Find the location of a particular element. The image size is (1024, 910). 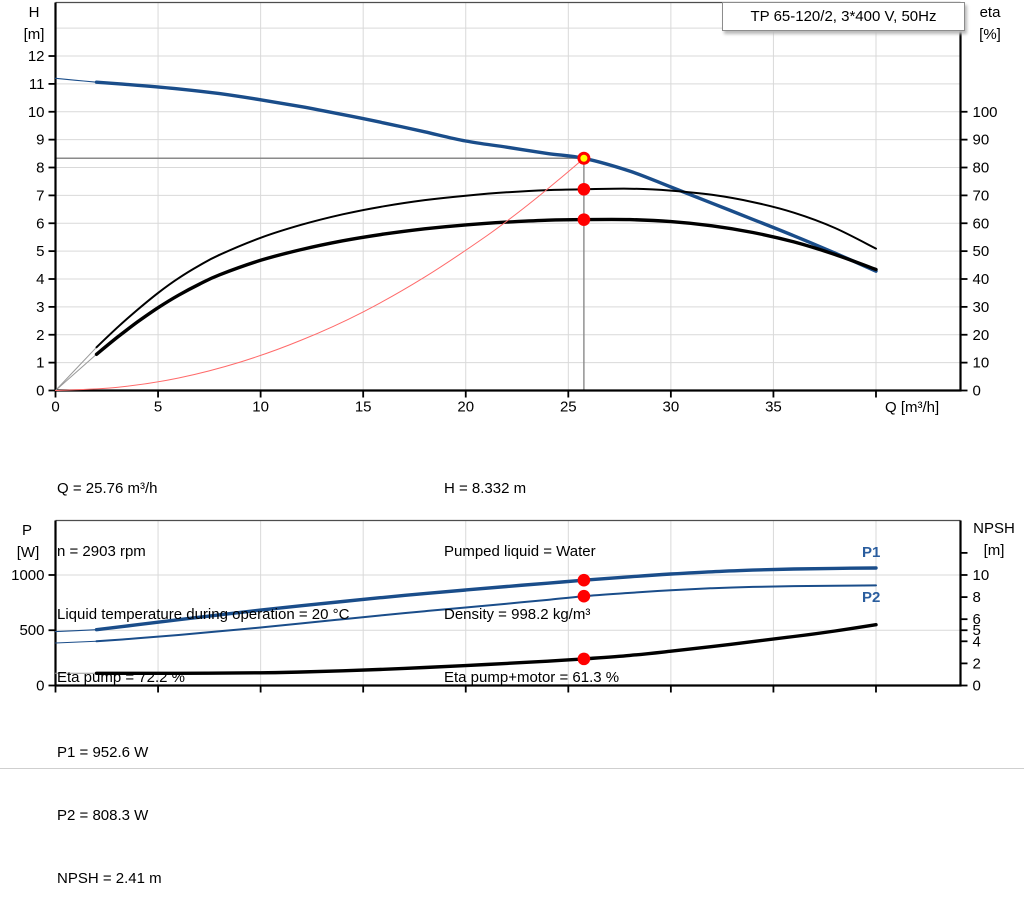

eta-pump-curve is located at coordinates (486, 268).